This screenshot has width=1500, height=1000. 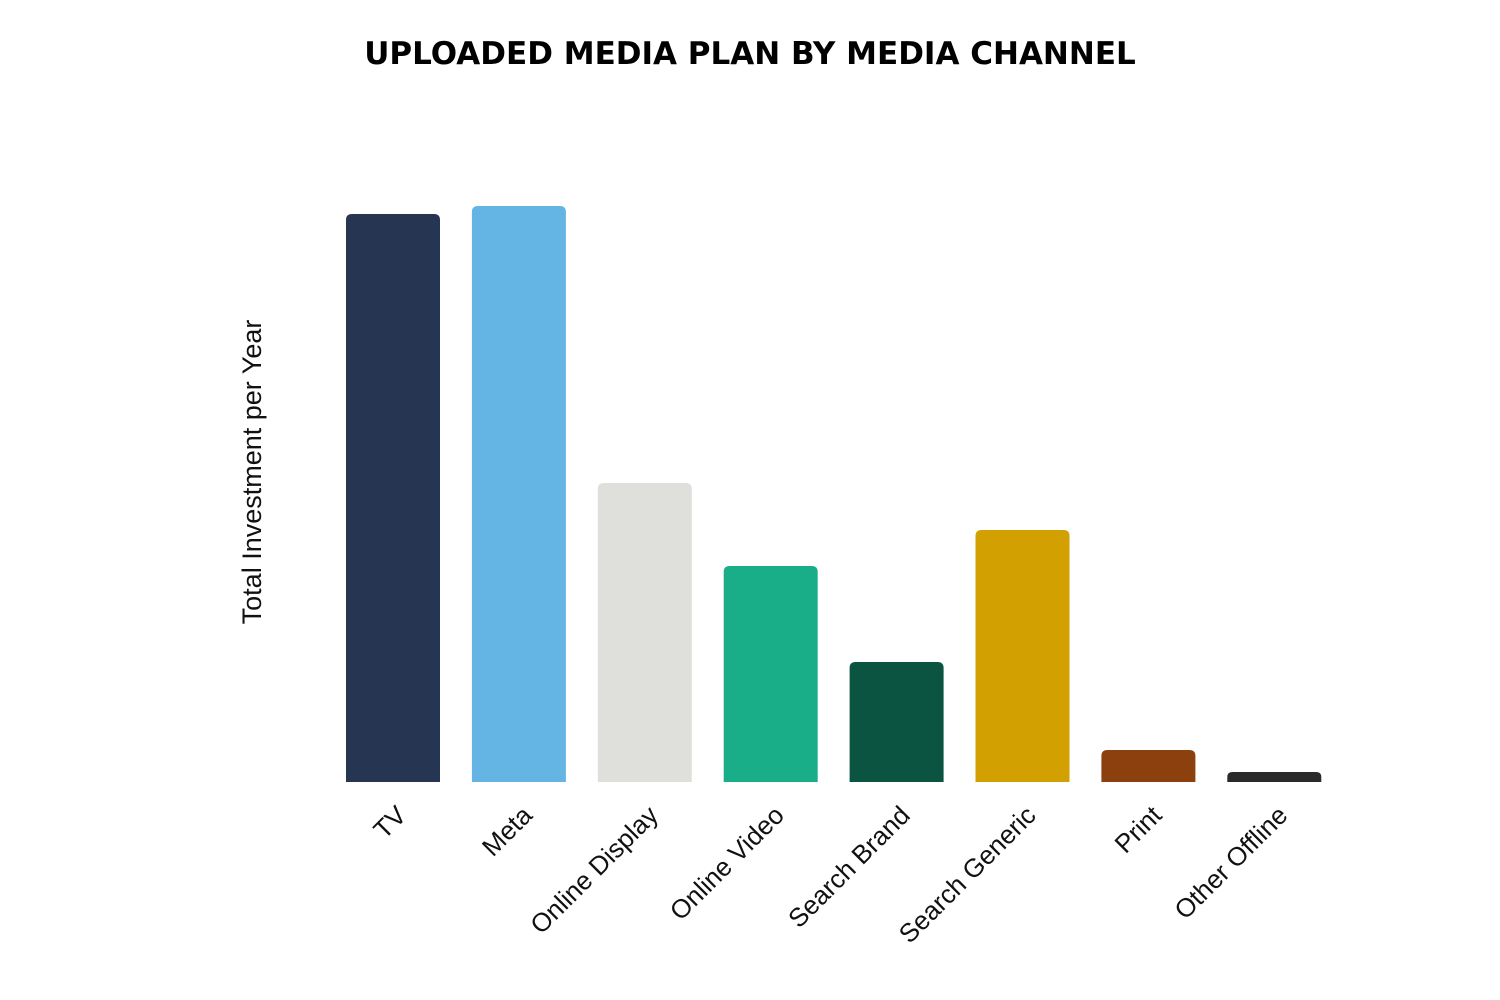 What do you see at coordinates (1230, 862) in the screenshot?
I see `x-tick-label-other-offline: Other Offline` at bounding box center [1230, 862].